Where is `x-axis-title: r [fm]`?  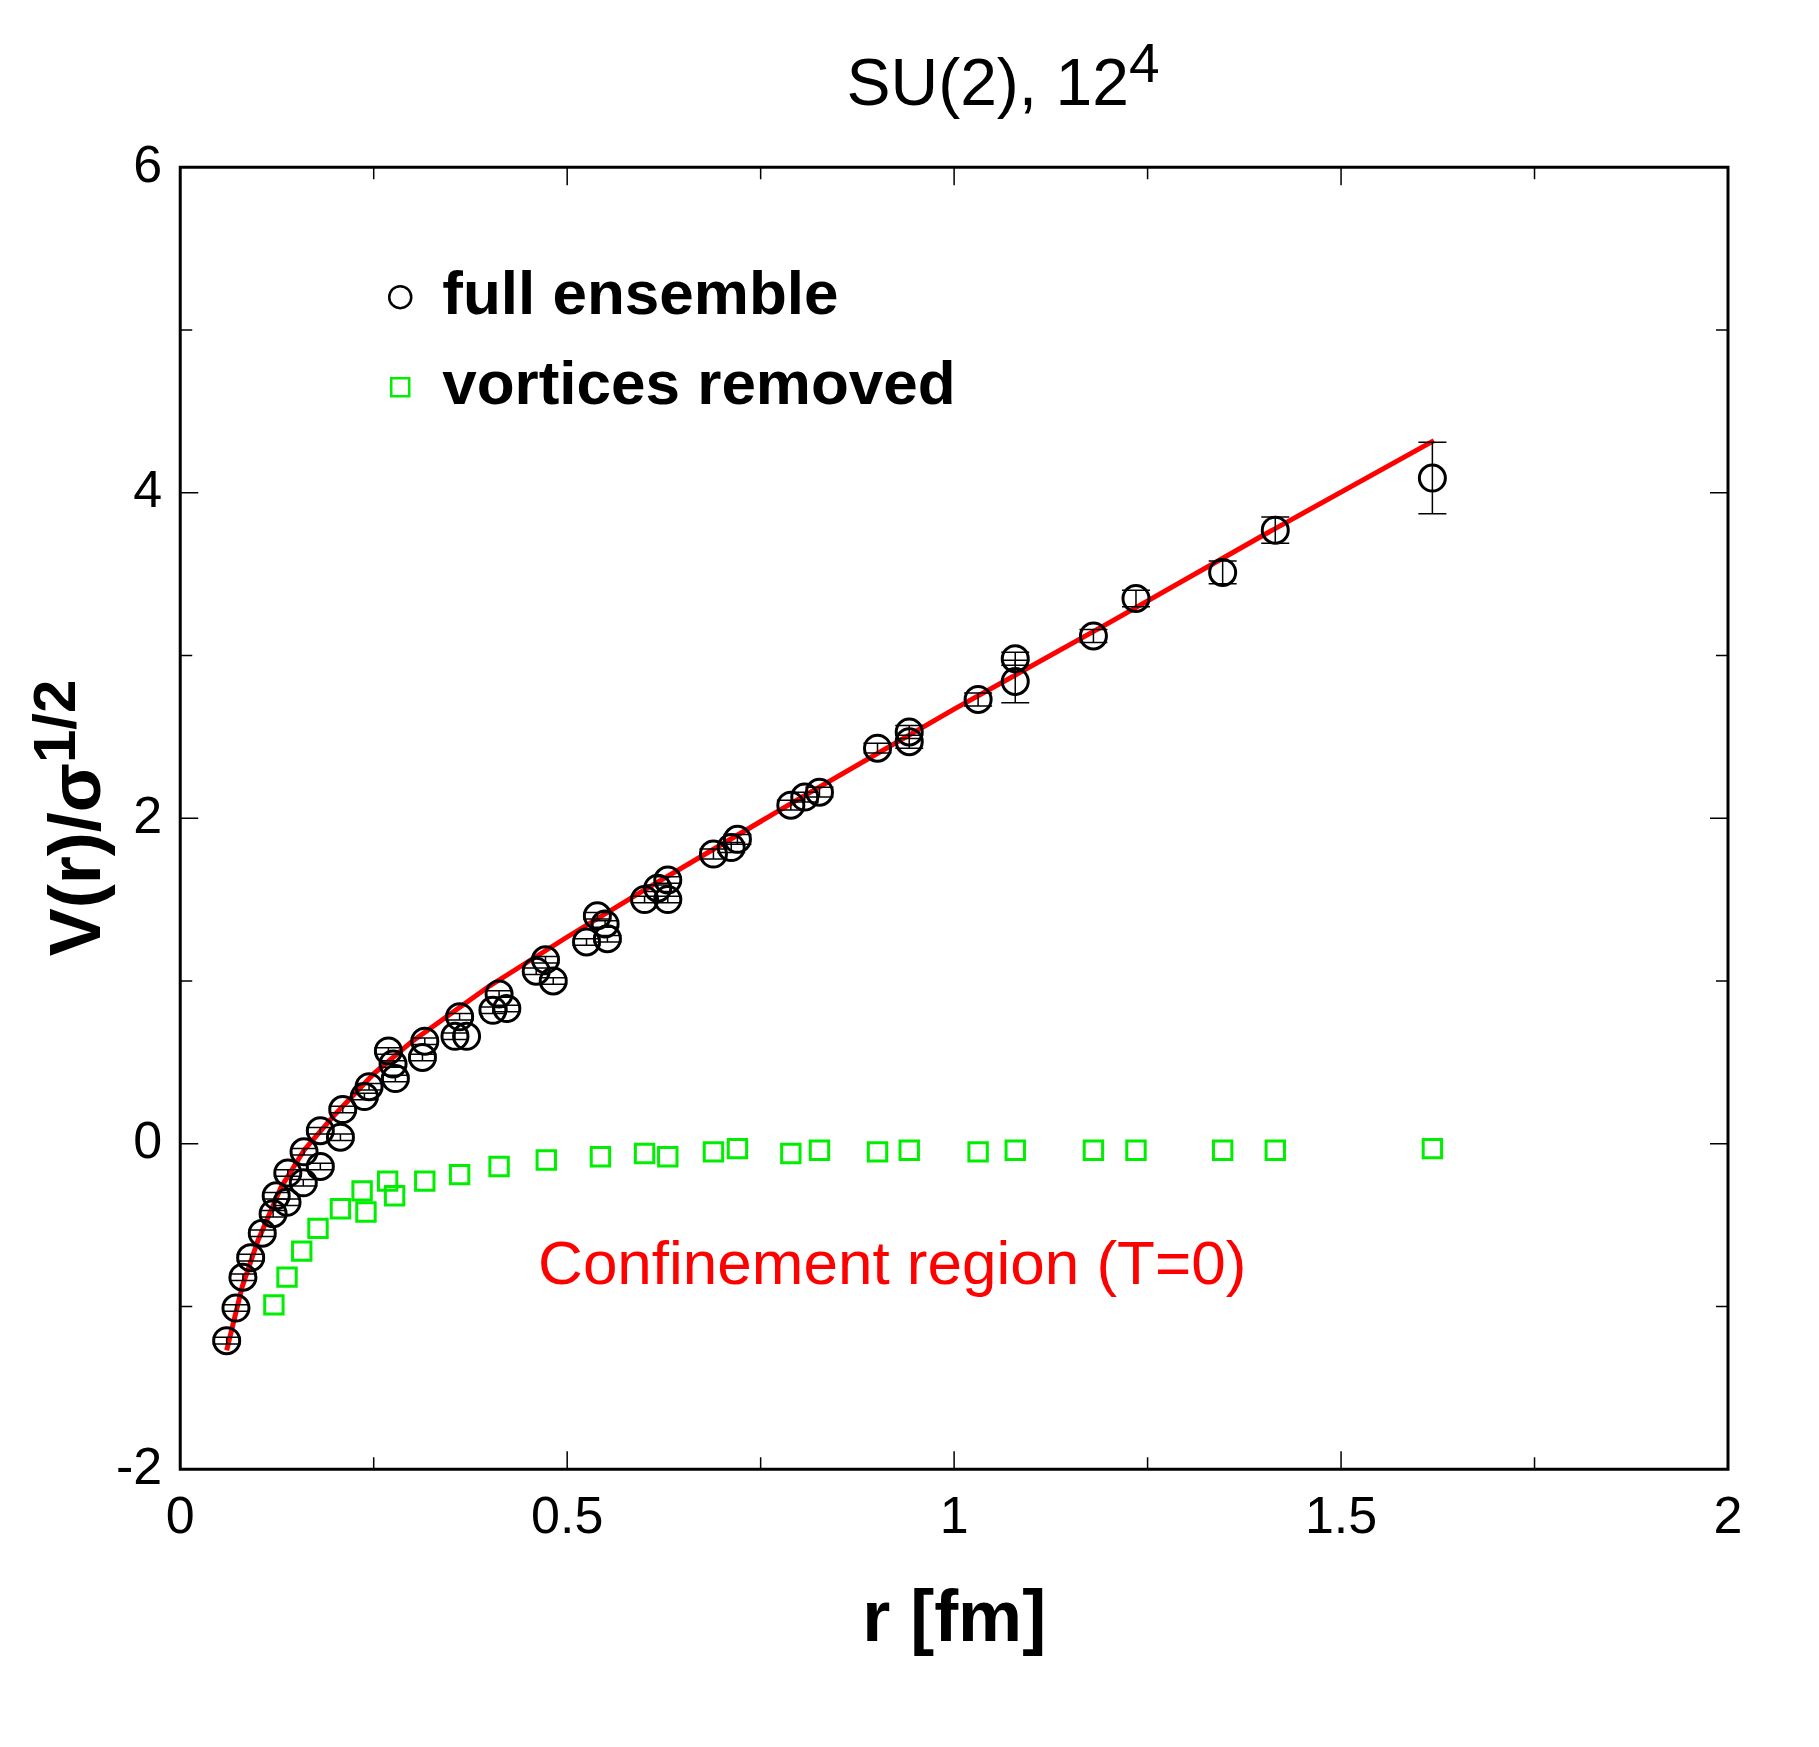 x-axis-title: r [fm] is located at coordinates (954, 1615).